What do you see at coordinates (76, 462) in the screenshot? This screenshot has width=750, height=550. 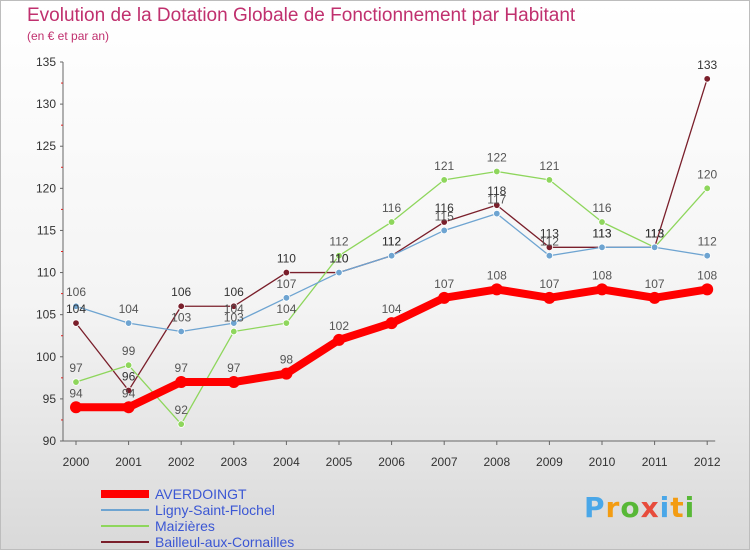 I see `x-tick-label: 2000` at bounding box center [76, 462].